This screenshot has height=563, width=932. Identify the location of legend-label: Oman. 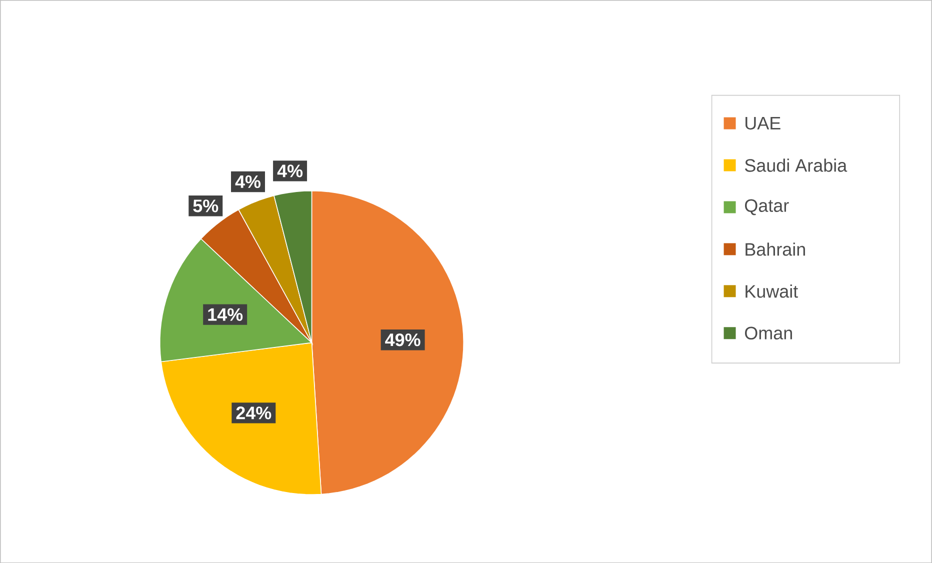
(768, 333).